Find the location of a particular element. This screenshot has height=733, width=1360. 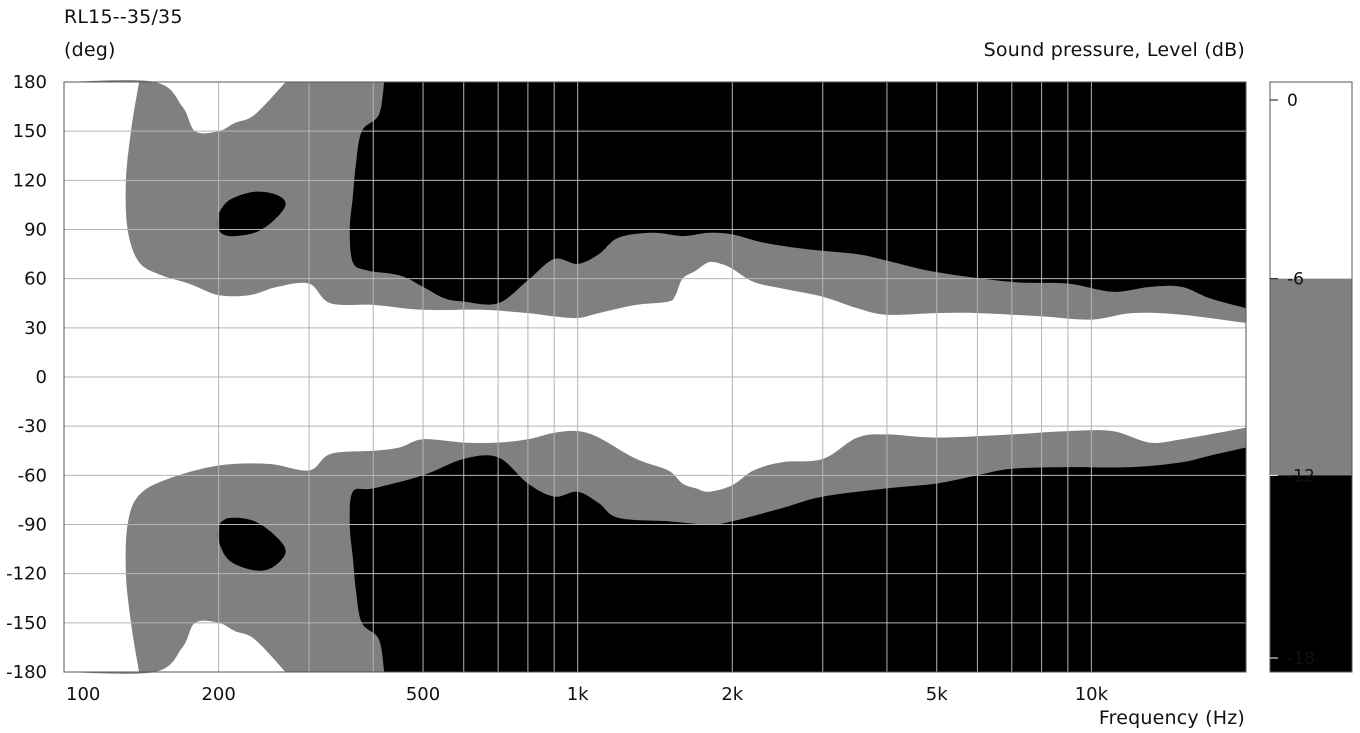

y-tick-label: 150 is located at coordinates (30, 131).